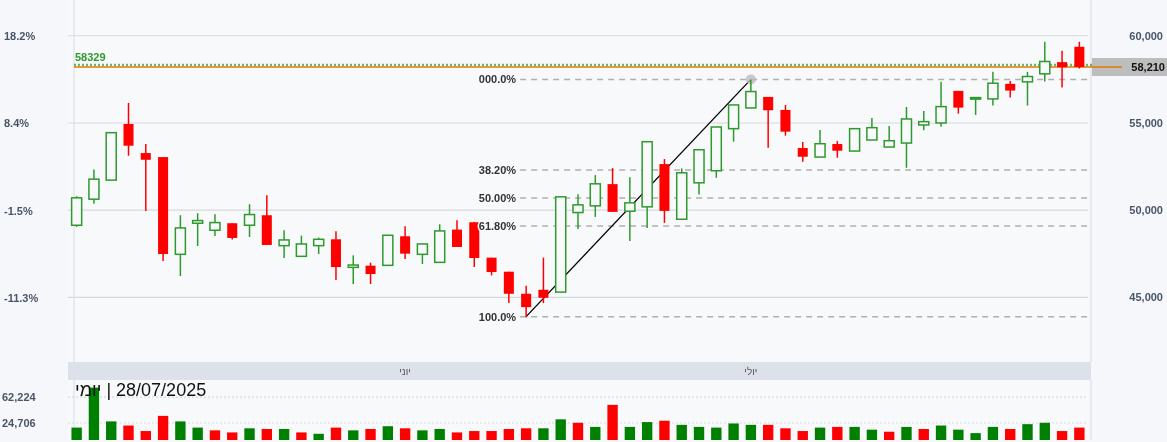 This screenshot has width=1167, height=442. I want to click on x-tick-label: יוני, so click(405, 371).